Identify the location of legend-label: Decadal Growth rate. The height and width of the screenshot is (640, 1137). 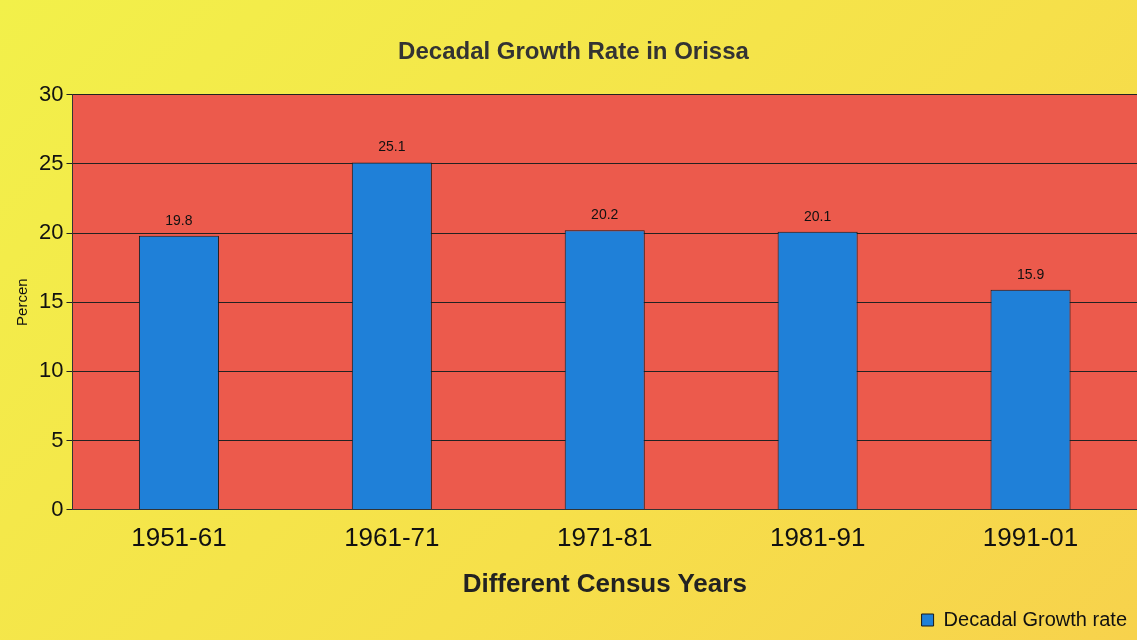
(1035, 618).